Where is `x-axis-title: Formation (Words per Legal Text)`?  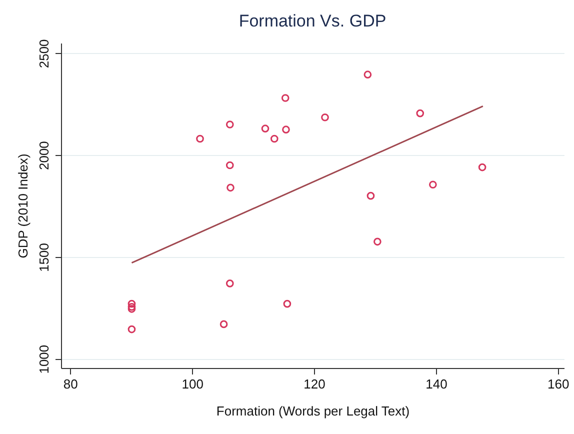
x-axis-title: Formation (Words per Legal Text) is located at coordinates (313, 411).